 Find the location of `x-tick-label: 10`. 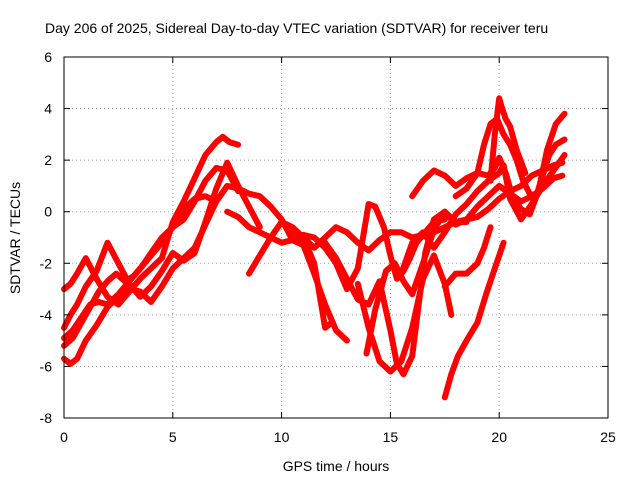

x-tick-label: 10 is located at coordinates (282, 437).